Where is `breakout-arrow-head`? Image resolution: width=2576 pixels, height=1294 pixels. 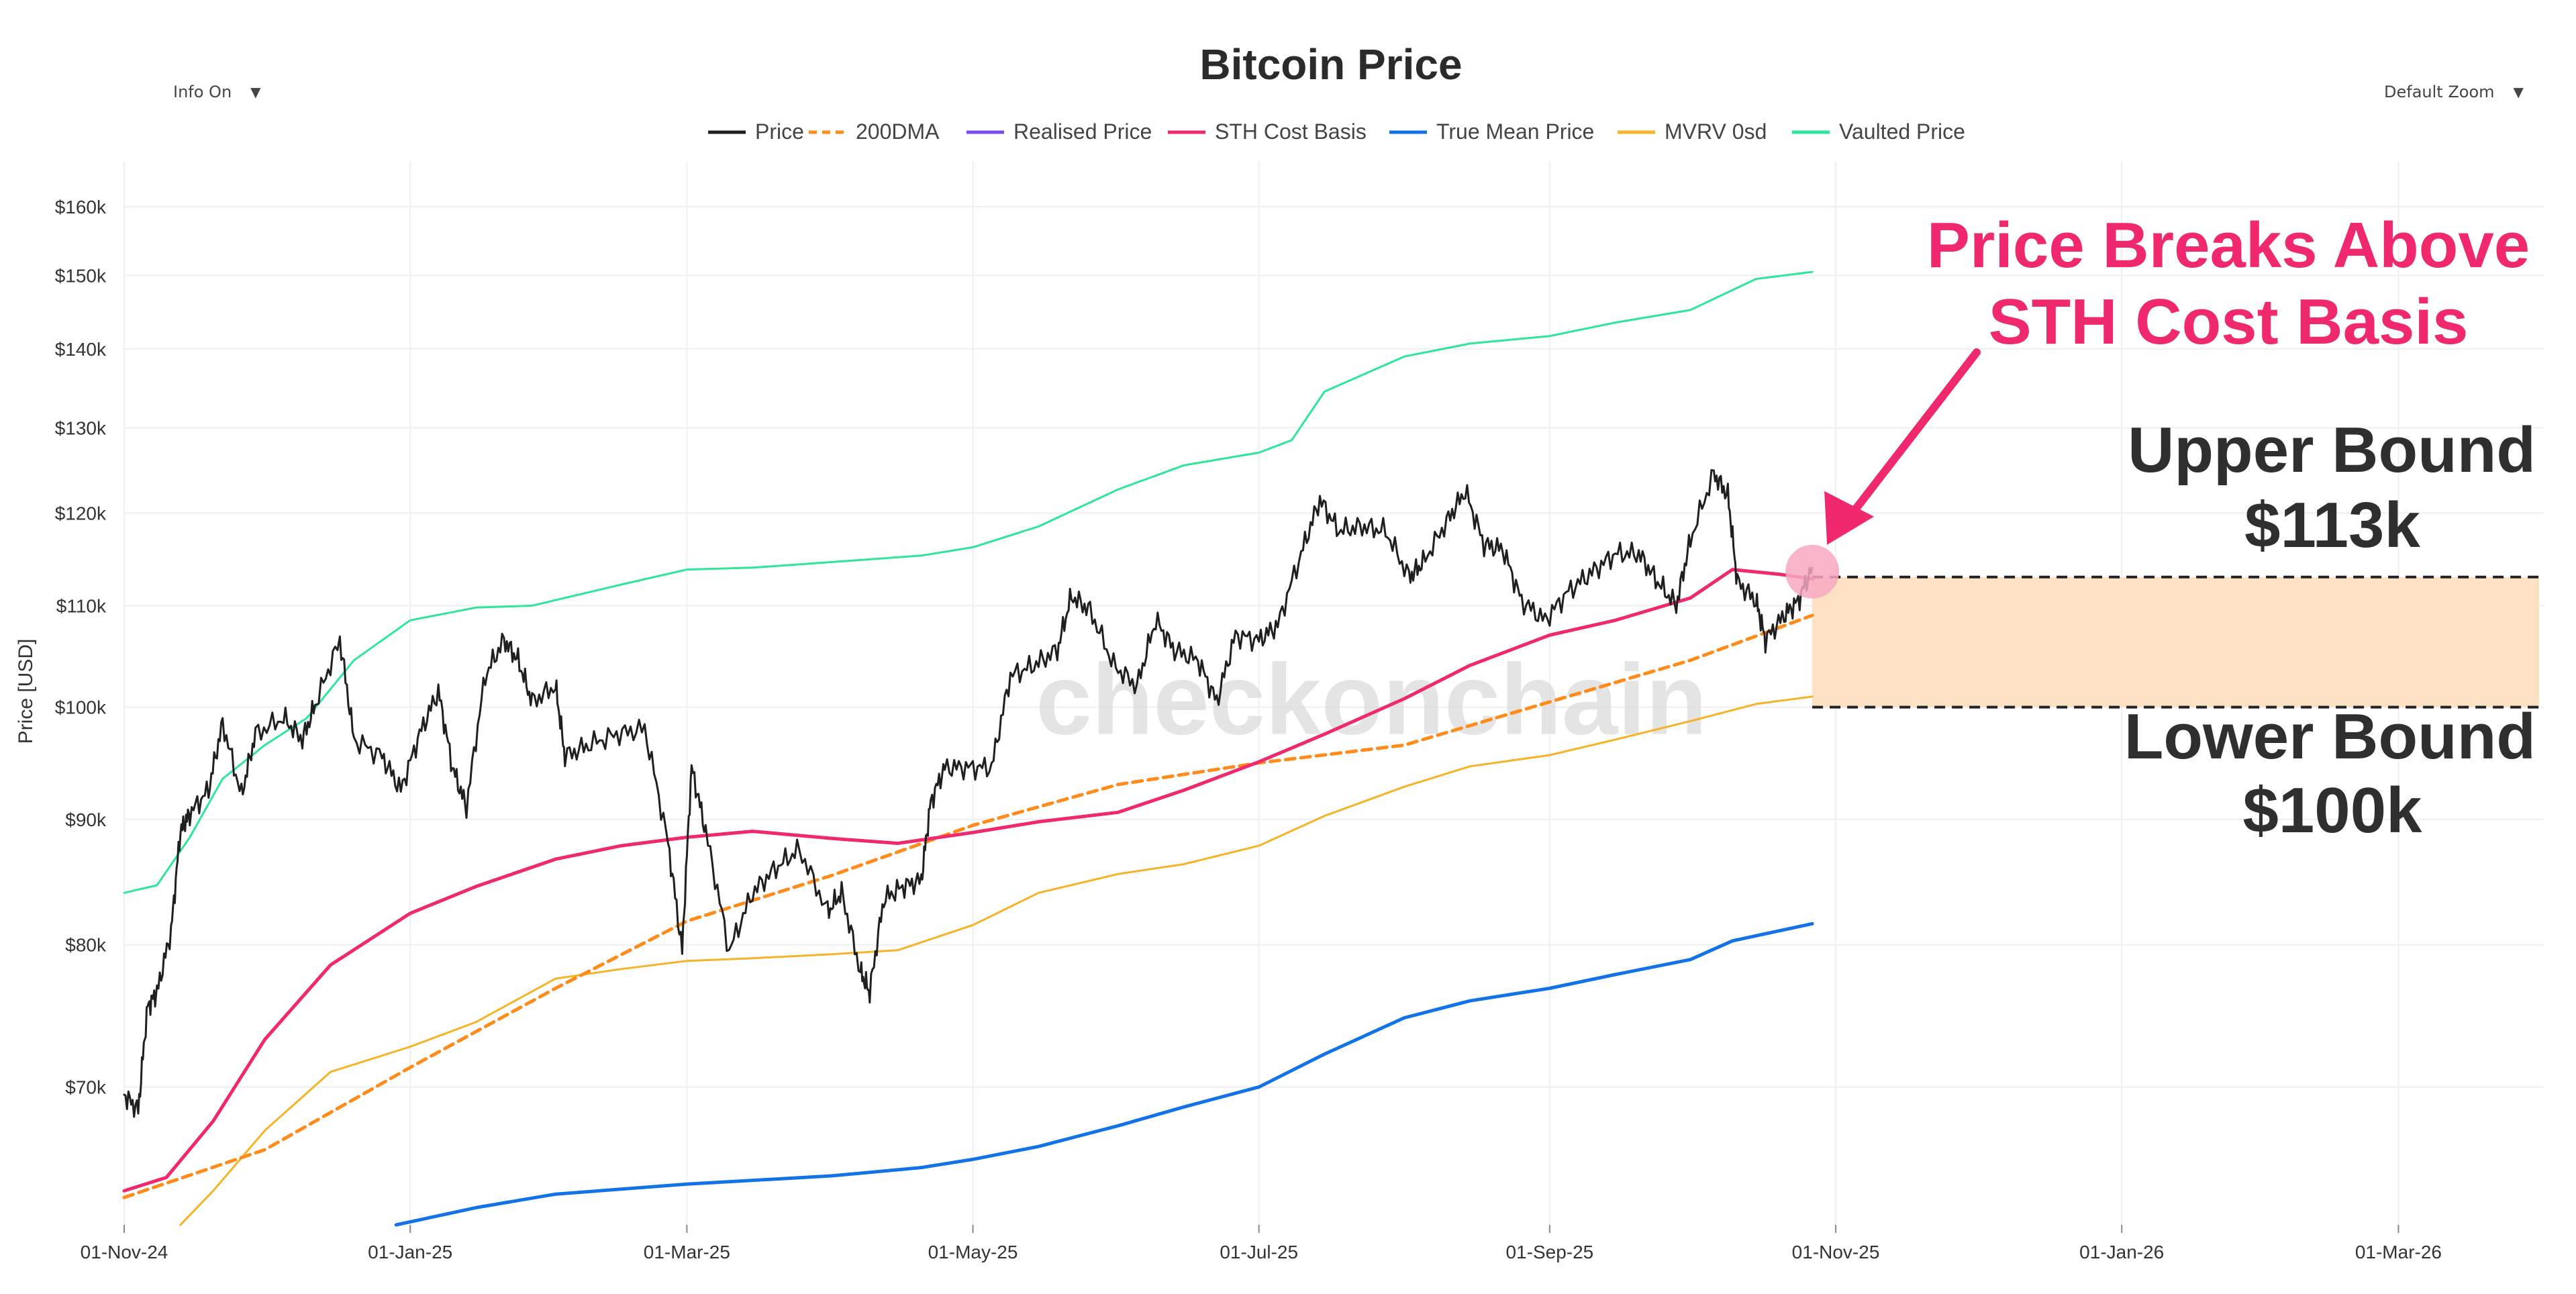
breakout-arrow-head is located at coordinates (1849, 518).